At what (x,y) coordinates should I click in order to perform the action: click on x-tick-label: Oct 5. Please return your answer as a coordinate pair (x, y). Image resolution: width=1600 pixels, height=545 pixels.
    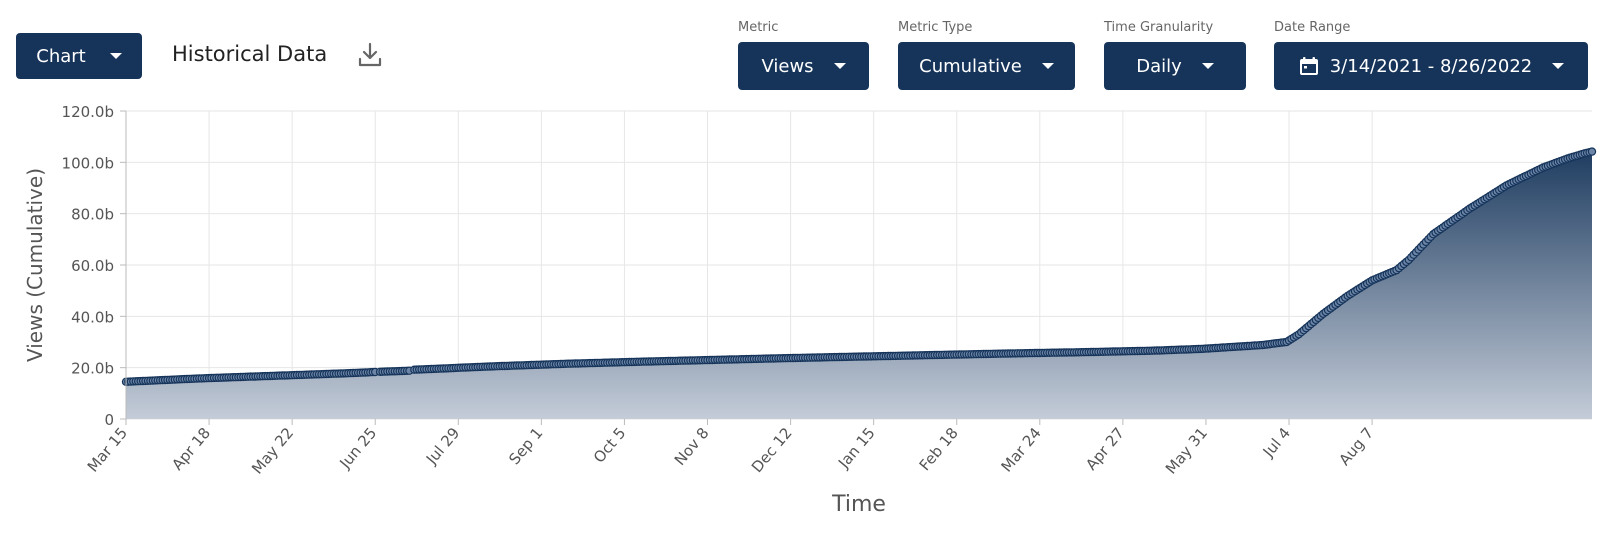
    Looking at the image, I should click on (610, 445).